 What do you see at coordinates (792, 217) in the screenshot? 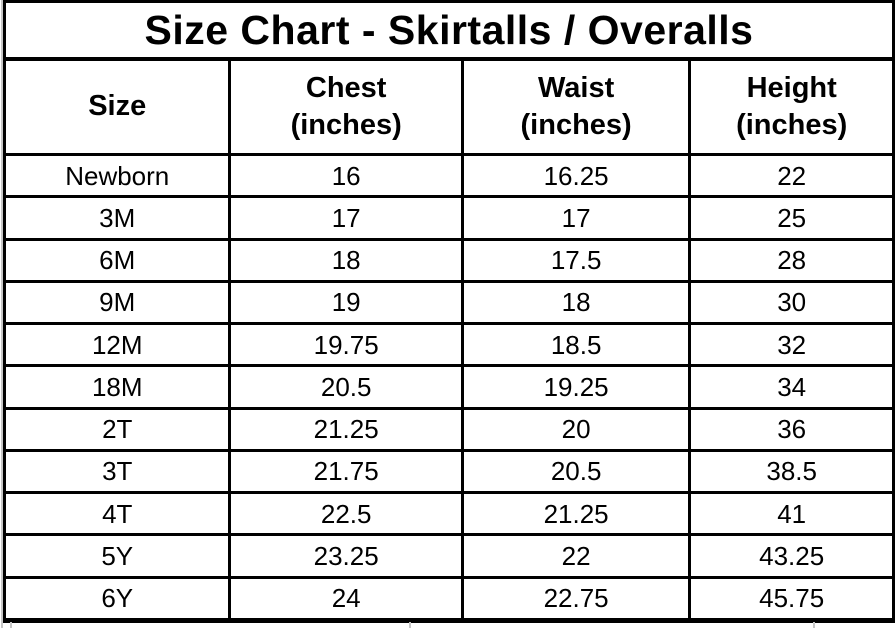
I see `height-cell: 25` at bounding box center [792, 217].